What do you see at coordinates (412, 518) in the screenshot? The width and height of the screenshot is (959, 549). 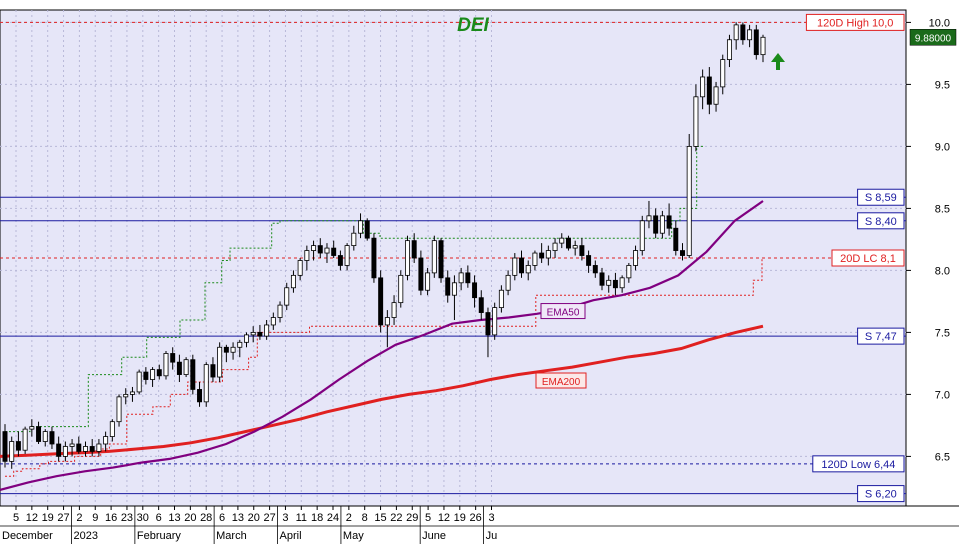 I see `x-tick-label: 29` at bounding box center [412, 518].